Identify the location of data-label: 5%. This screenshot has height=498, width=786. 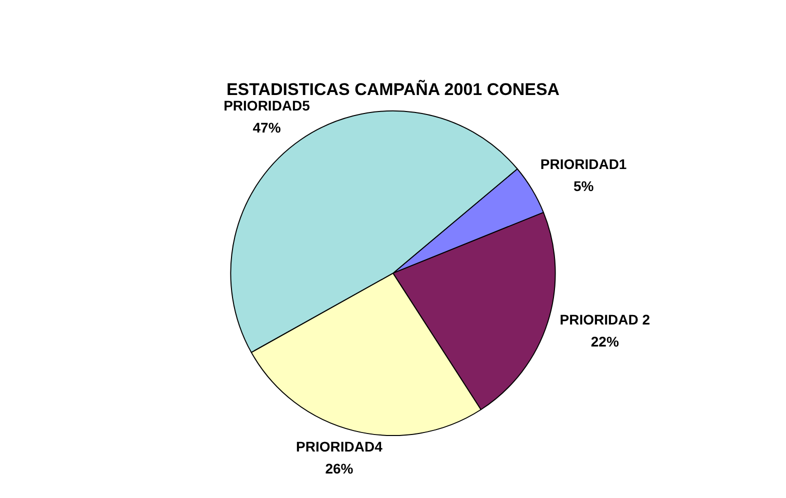
(583, 186).